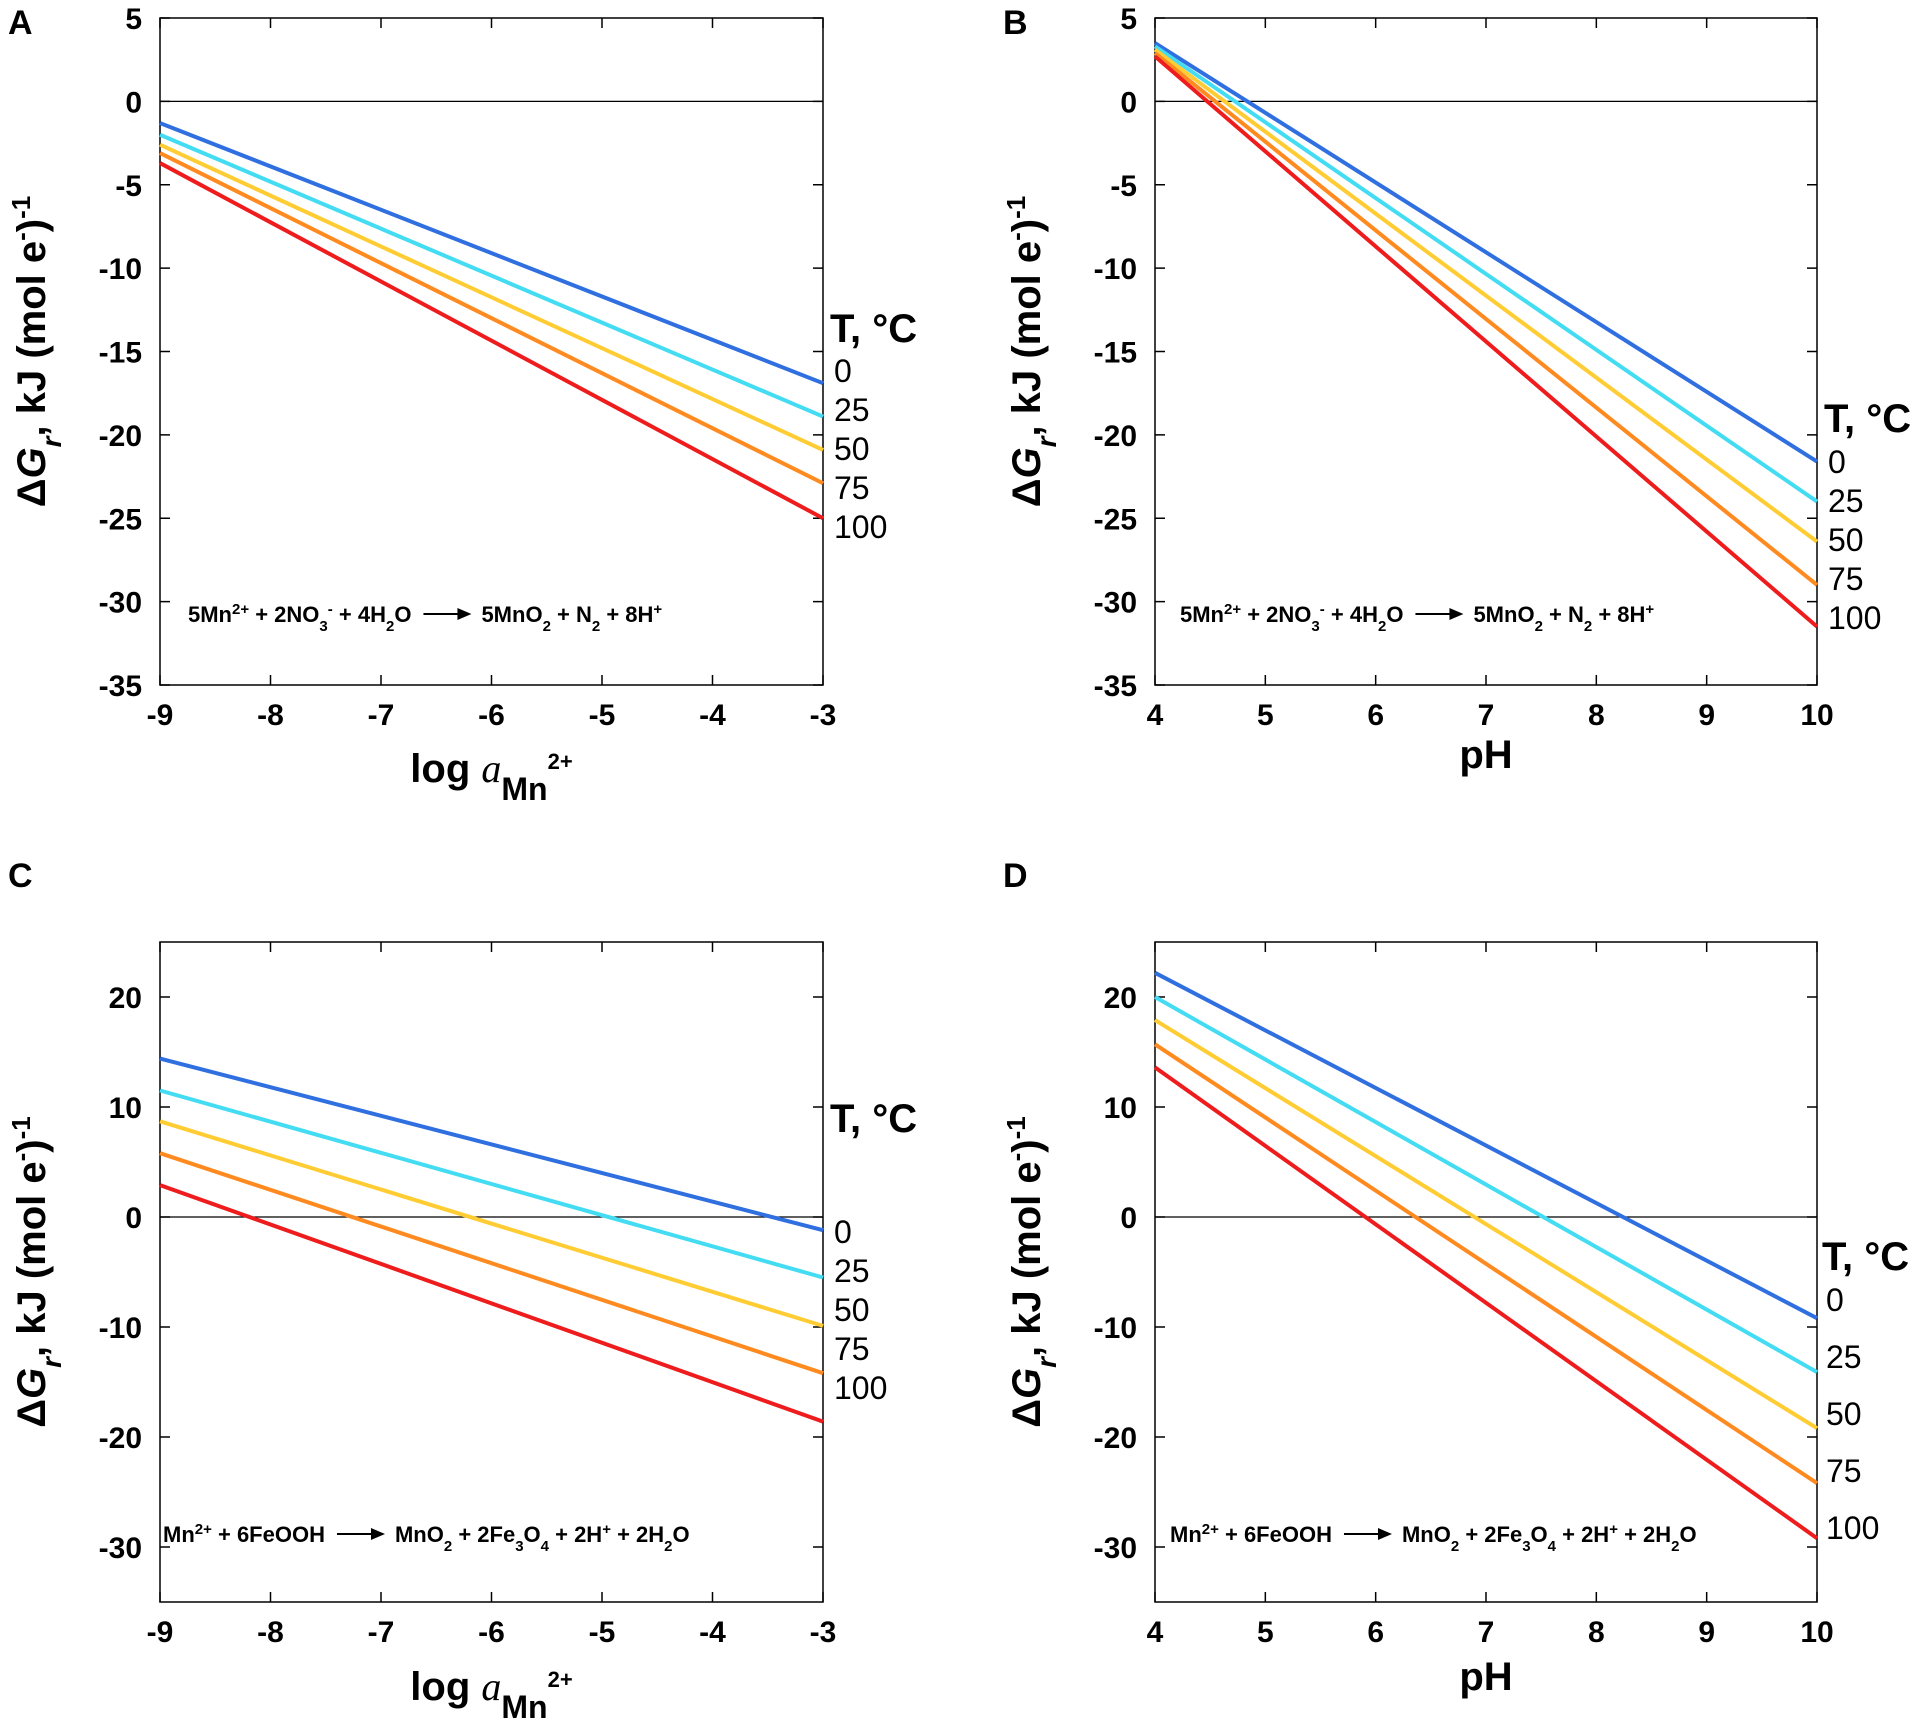  Describe the element at coordinates (542, 1538) in the screenshot. I see `svg-text: MnO2 + 2Fe3O4 + 2H+ + 2H2O` at that location.